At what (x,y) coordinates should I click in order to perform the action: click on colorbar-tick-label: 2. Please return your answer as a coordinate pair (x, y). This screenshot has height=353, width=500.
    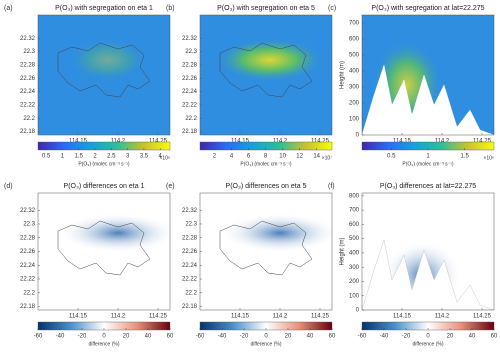
    Looking at the image, I should click on (95, 157).